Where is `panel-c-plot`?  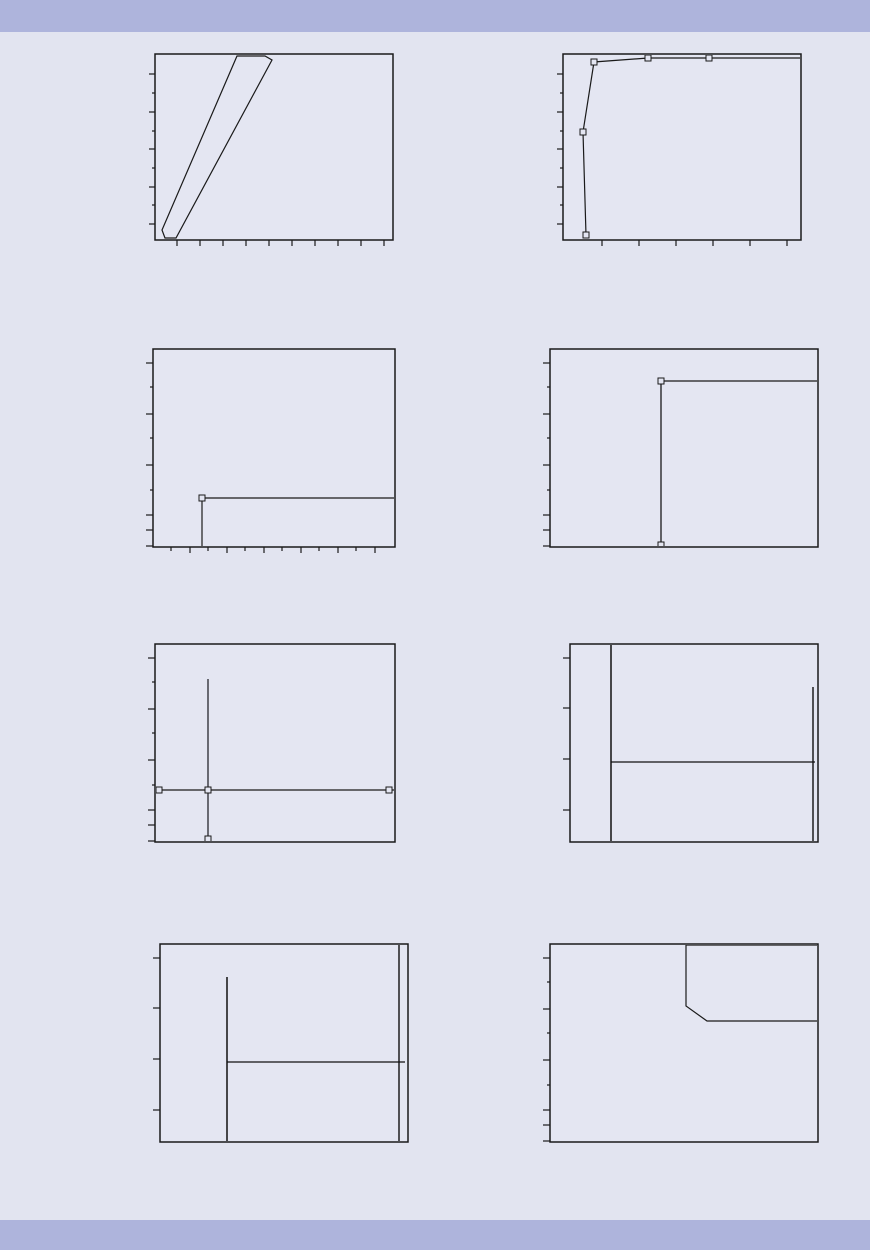
panel-c-plot is located at coordinates (271, 450).